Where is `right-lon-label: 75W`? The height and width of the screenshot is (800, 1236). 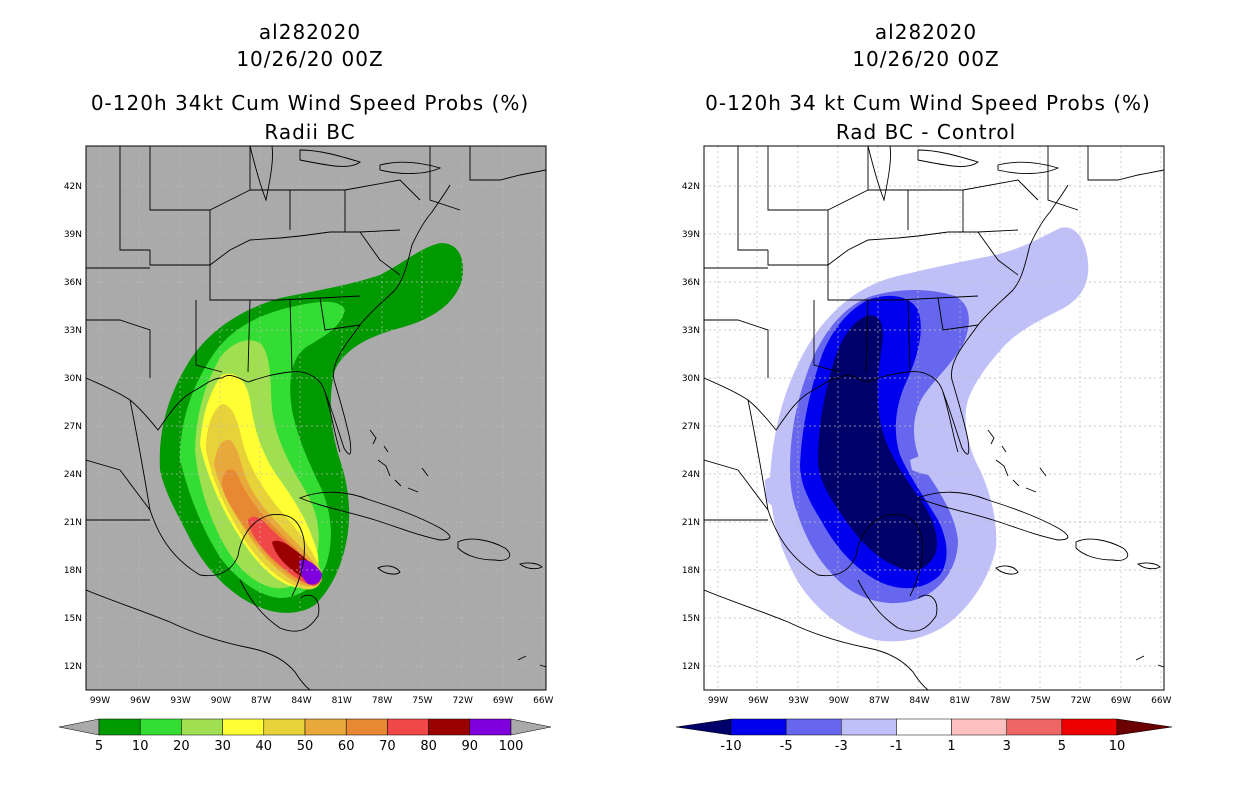
right-lon-label: 75W is located at coordinates (1040, 701).